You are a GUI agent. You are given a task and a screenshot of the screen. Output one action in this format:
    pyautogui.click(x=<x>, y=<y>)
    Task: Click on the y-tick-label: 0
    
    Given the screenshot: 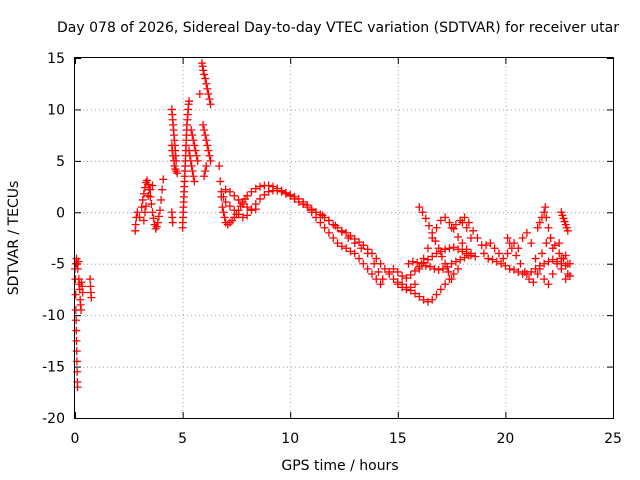 What is the action you would take?
    pyautogui.click(x=60, y=213)
    